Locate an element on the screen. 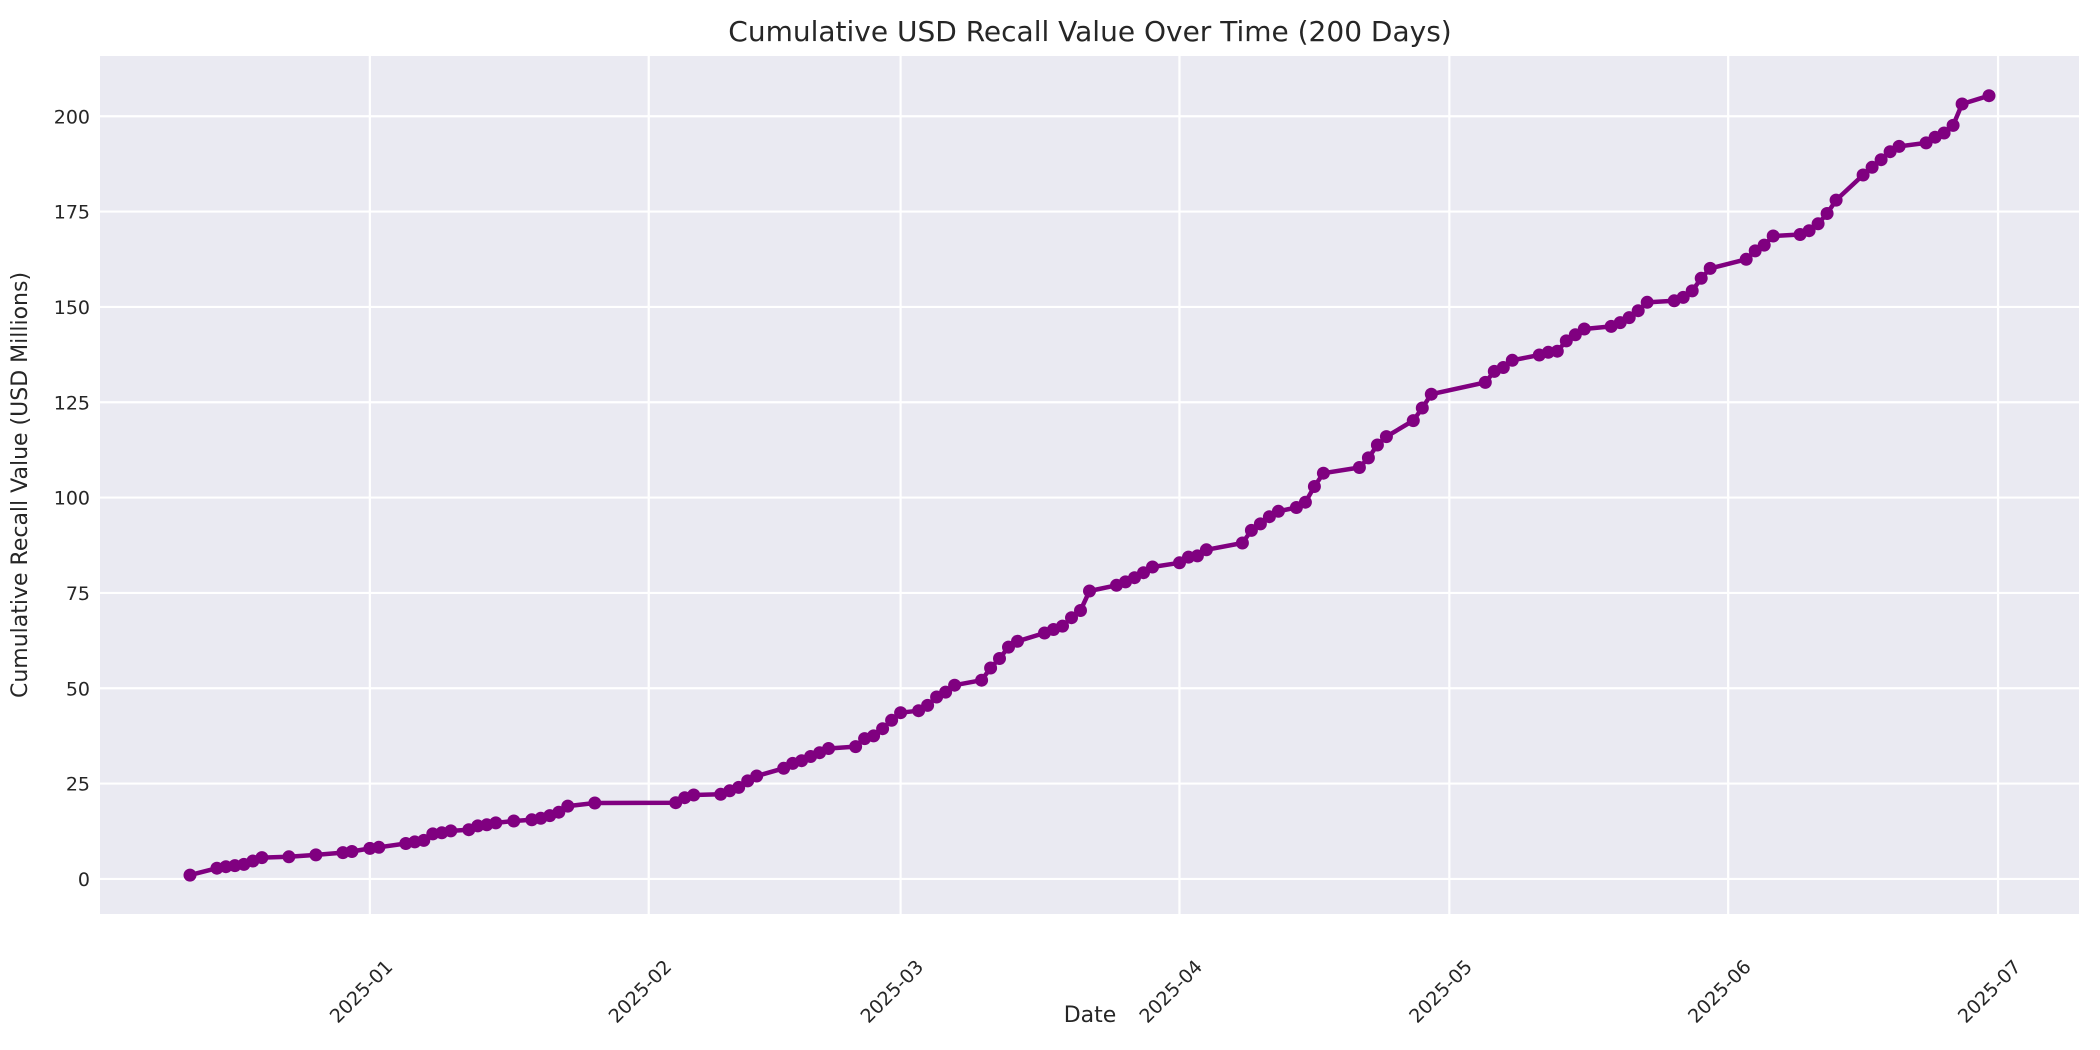  y-tick-label: 0 is located at coordinates (84, 880).